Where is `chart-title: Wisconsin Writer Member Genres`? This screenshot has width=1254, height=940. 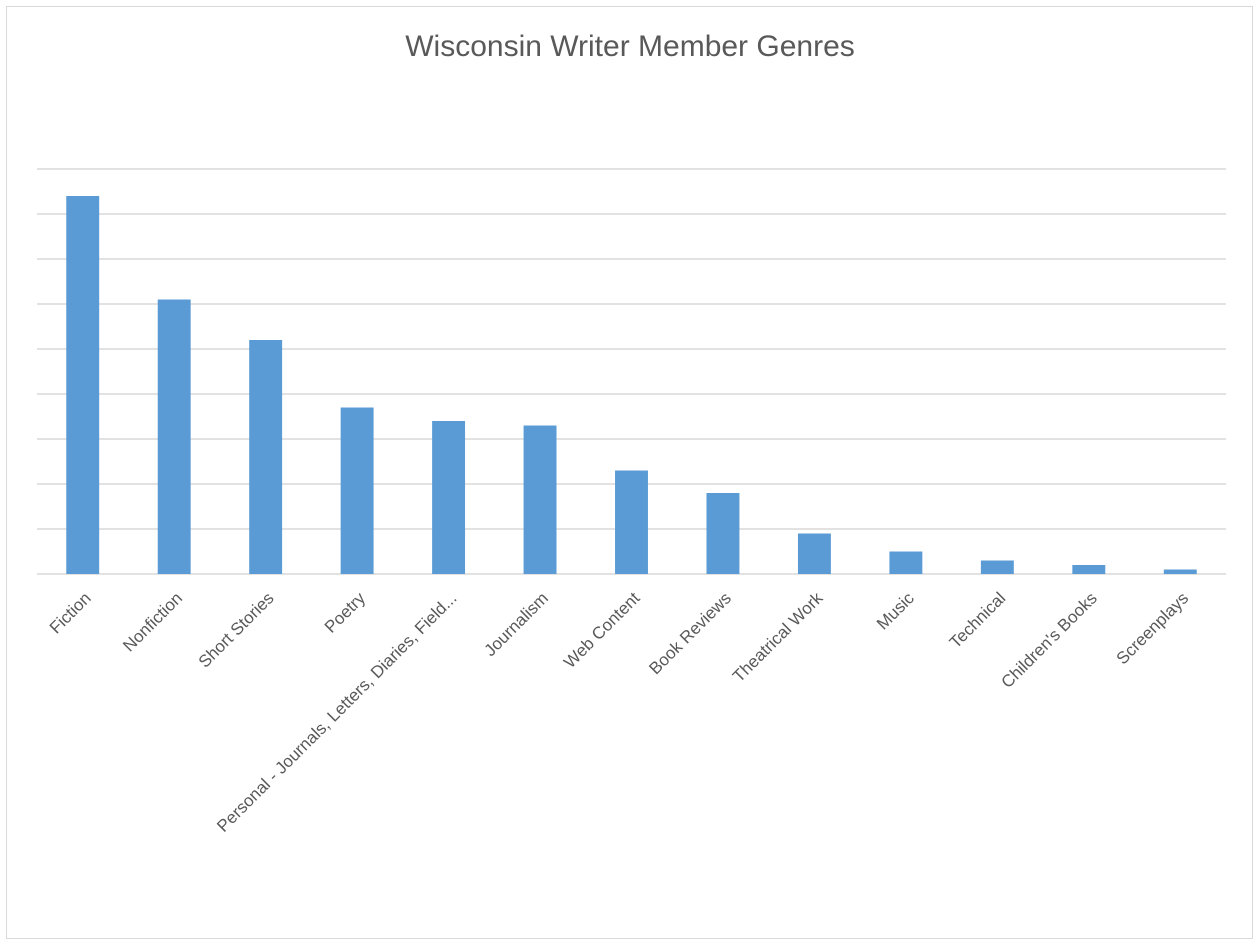 chart-title: Wisconsin Writer Member Genres is located at coordinates (630, 46).